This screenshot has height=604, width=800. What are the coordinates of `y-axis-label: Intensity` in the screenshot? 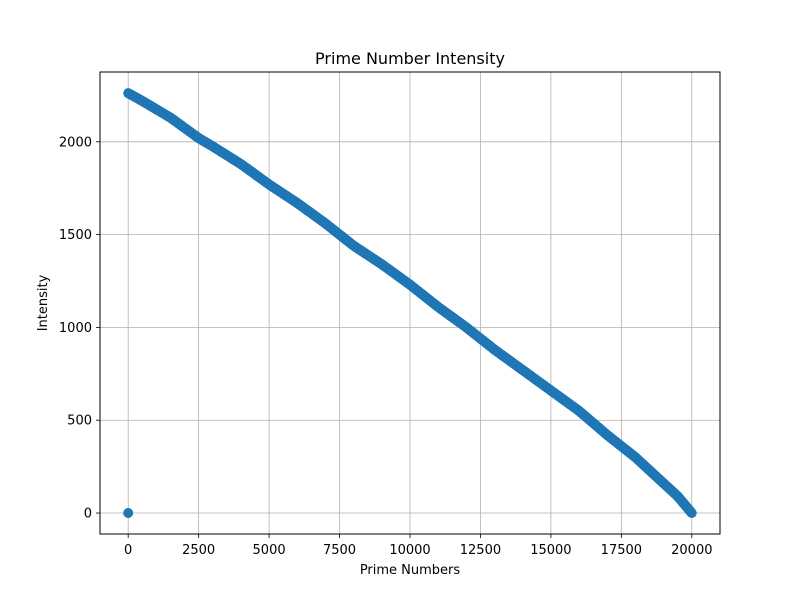 It's located at (43, 302).